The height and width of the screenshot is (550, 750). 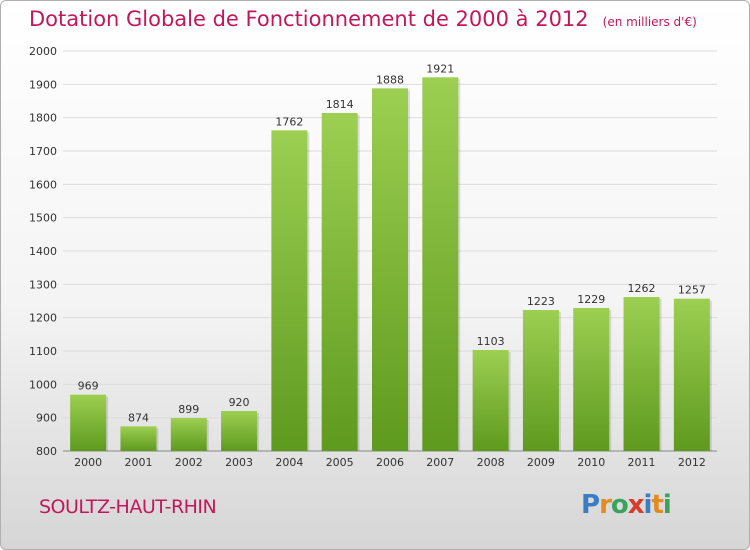 I want to click on data-label: 1814, so click(x=340, y=104).